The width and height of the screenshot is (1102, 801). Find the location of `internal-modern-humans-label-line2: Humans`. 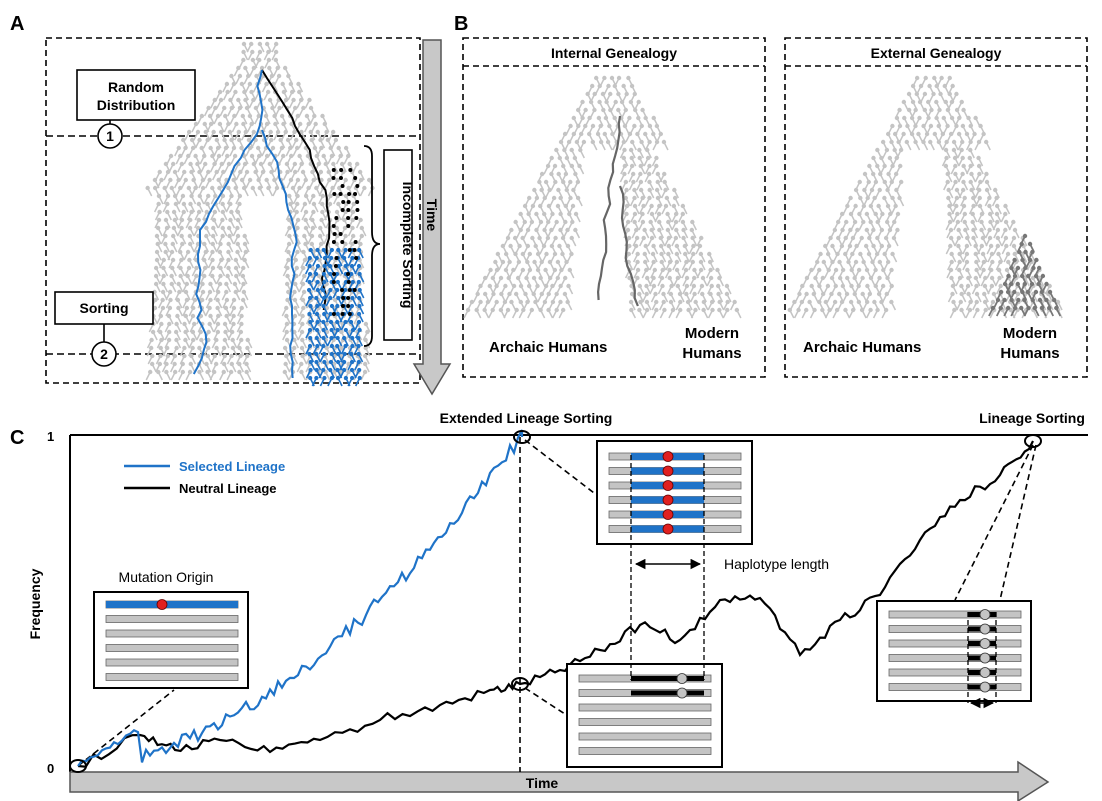

internal-modern-humans-label-line2: Humans is located at coordinates (711, 353).